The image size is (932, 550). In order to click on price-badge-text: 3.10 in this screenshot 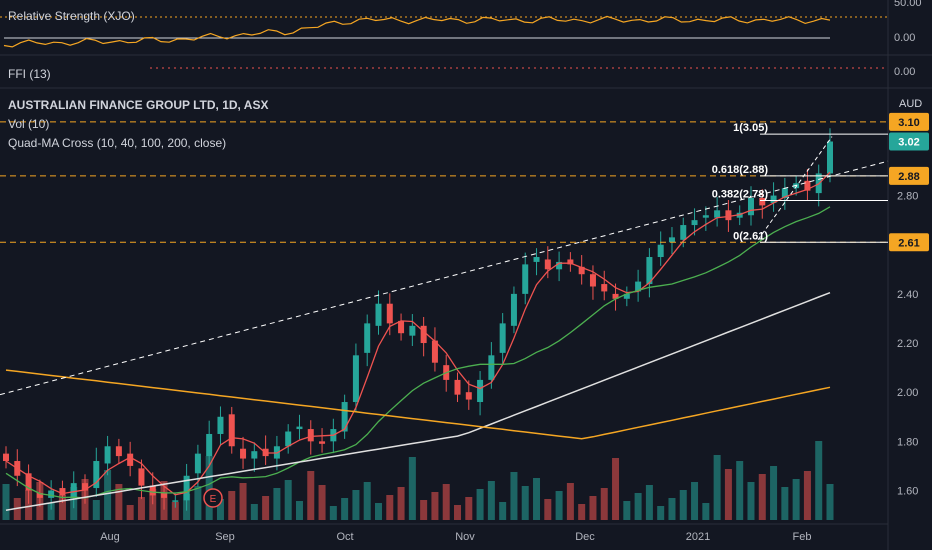, I will do `click(908, 123)`.